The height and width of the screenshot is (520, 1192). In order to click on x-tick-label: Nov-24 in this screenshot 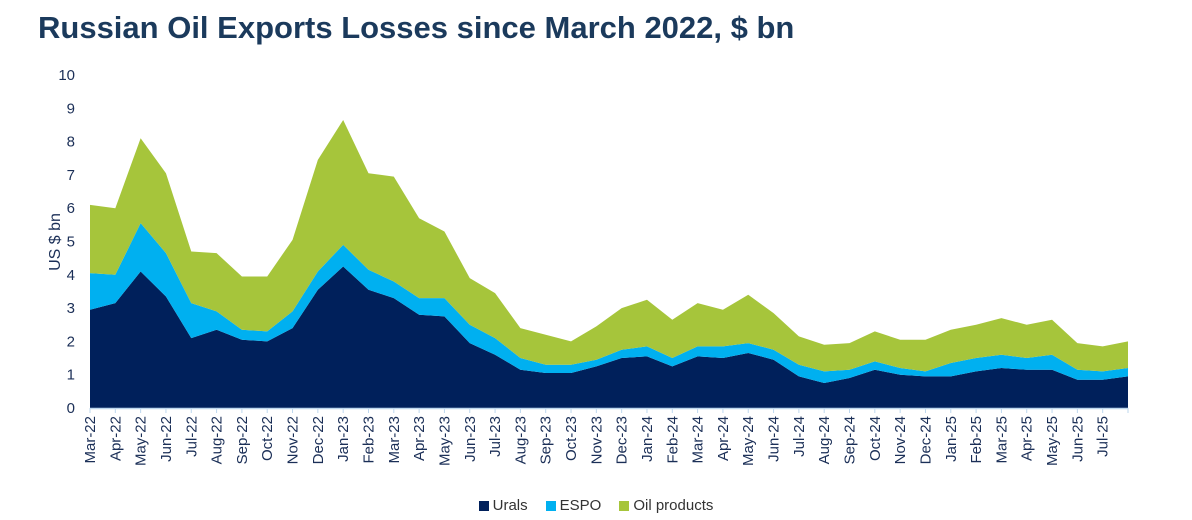, I will do `click(900, 440)`.